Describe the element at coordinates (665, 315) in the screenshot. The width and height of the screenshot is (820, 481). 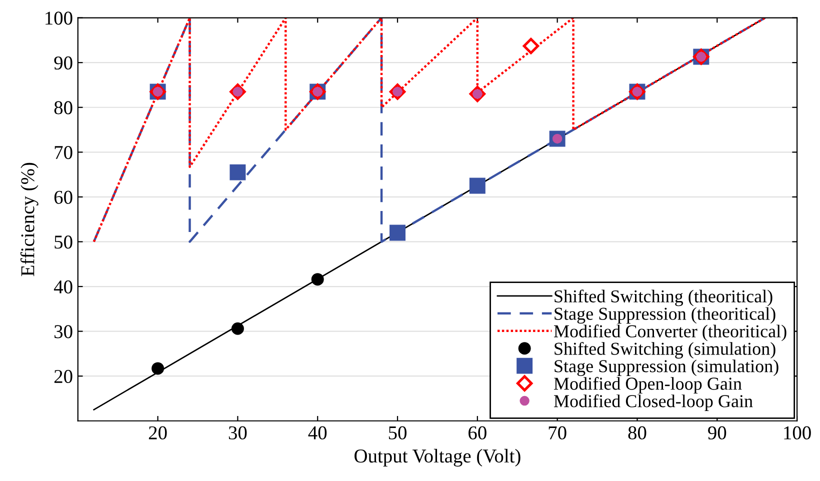
I see `legend-label: Stage Suppression (theoritical)` at that location.